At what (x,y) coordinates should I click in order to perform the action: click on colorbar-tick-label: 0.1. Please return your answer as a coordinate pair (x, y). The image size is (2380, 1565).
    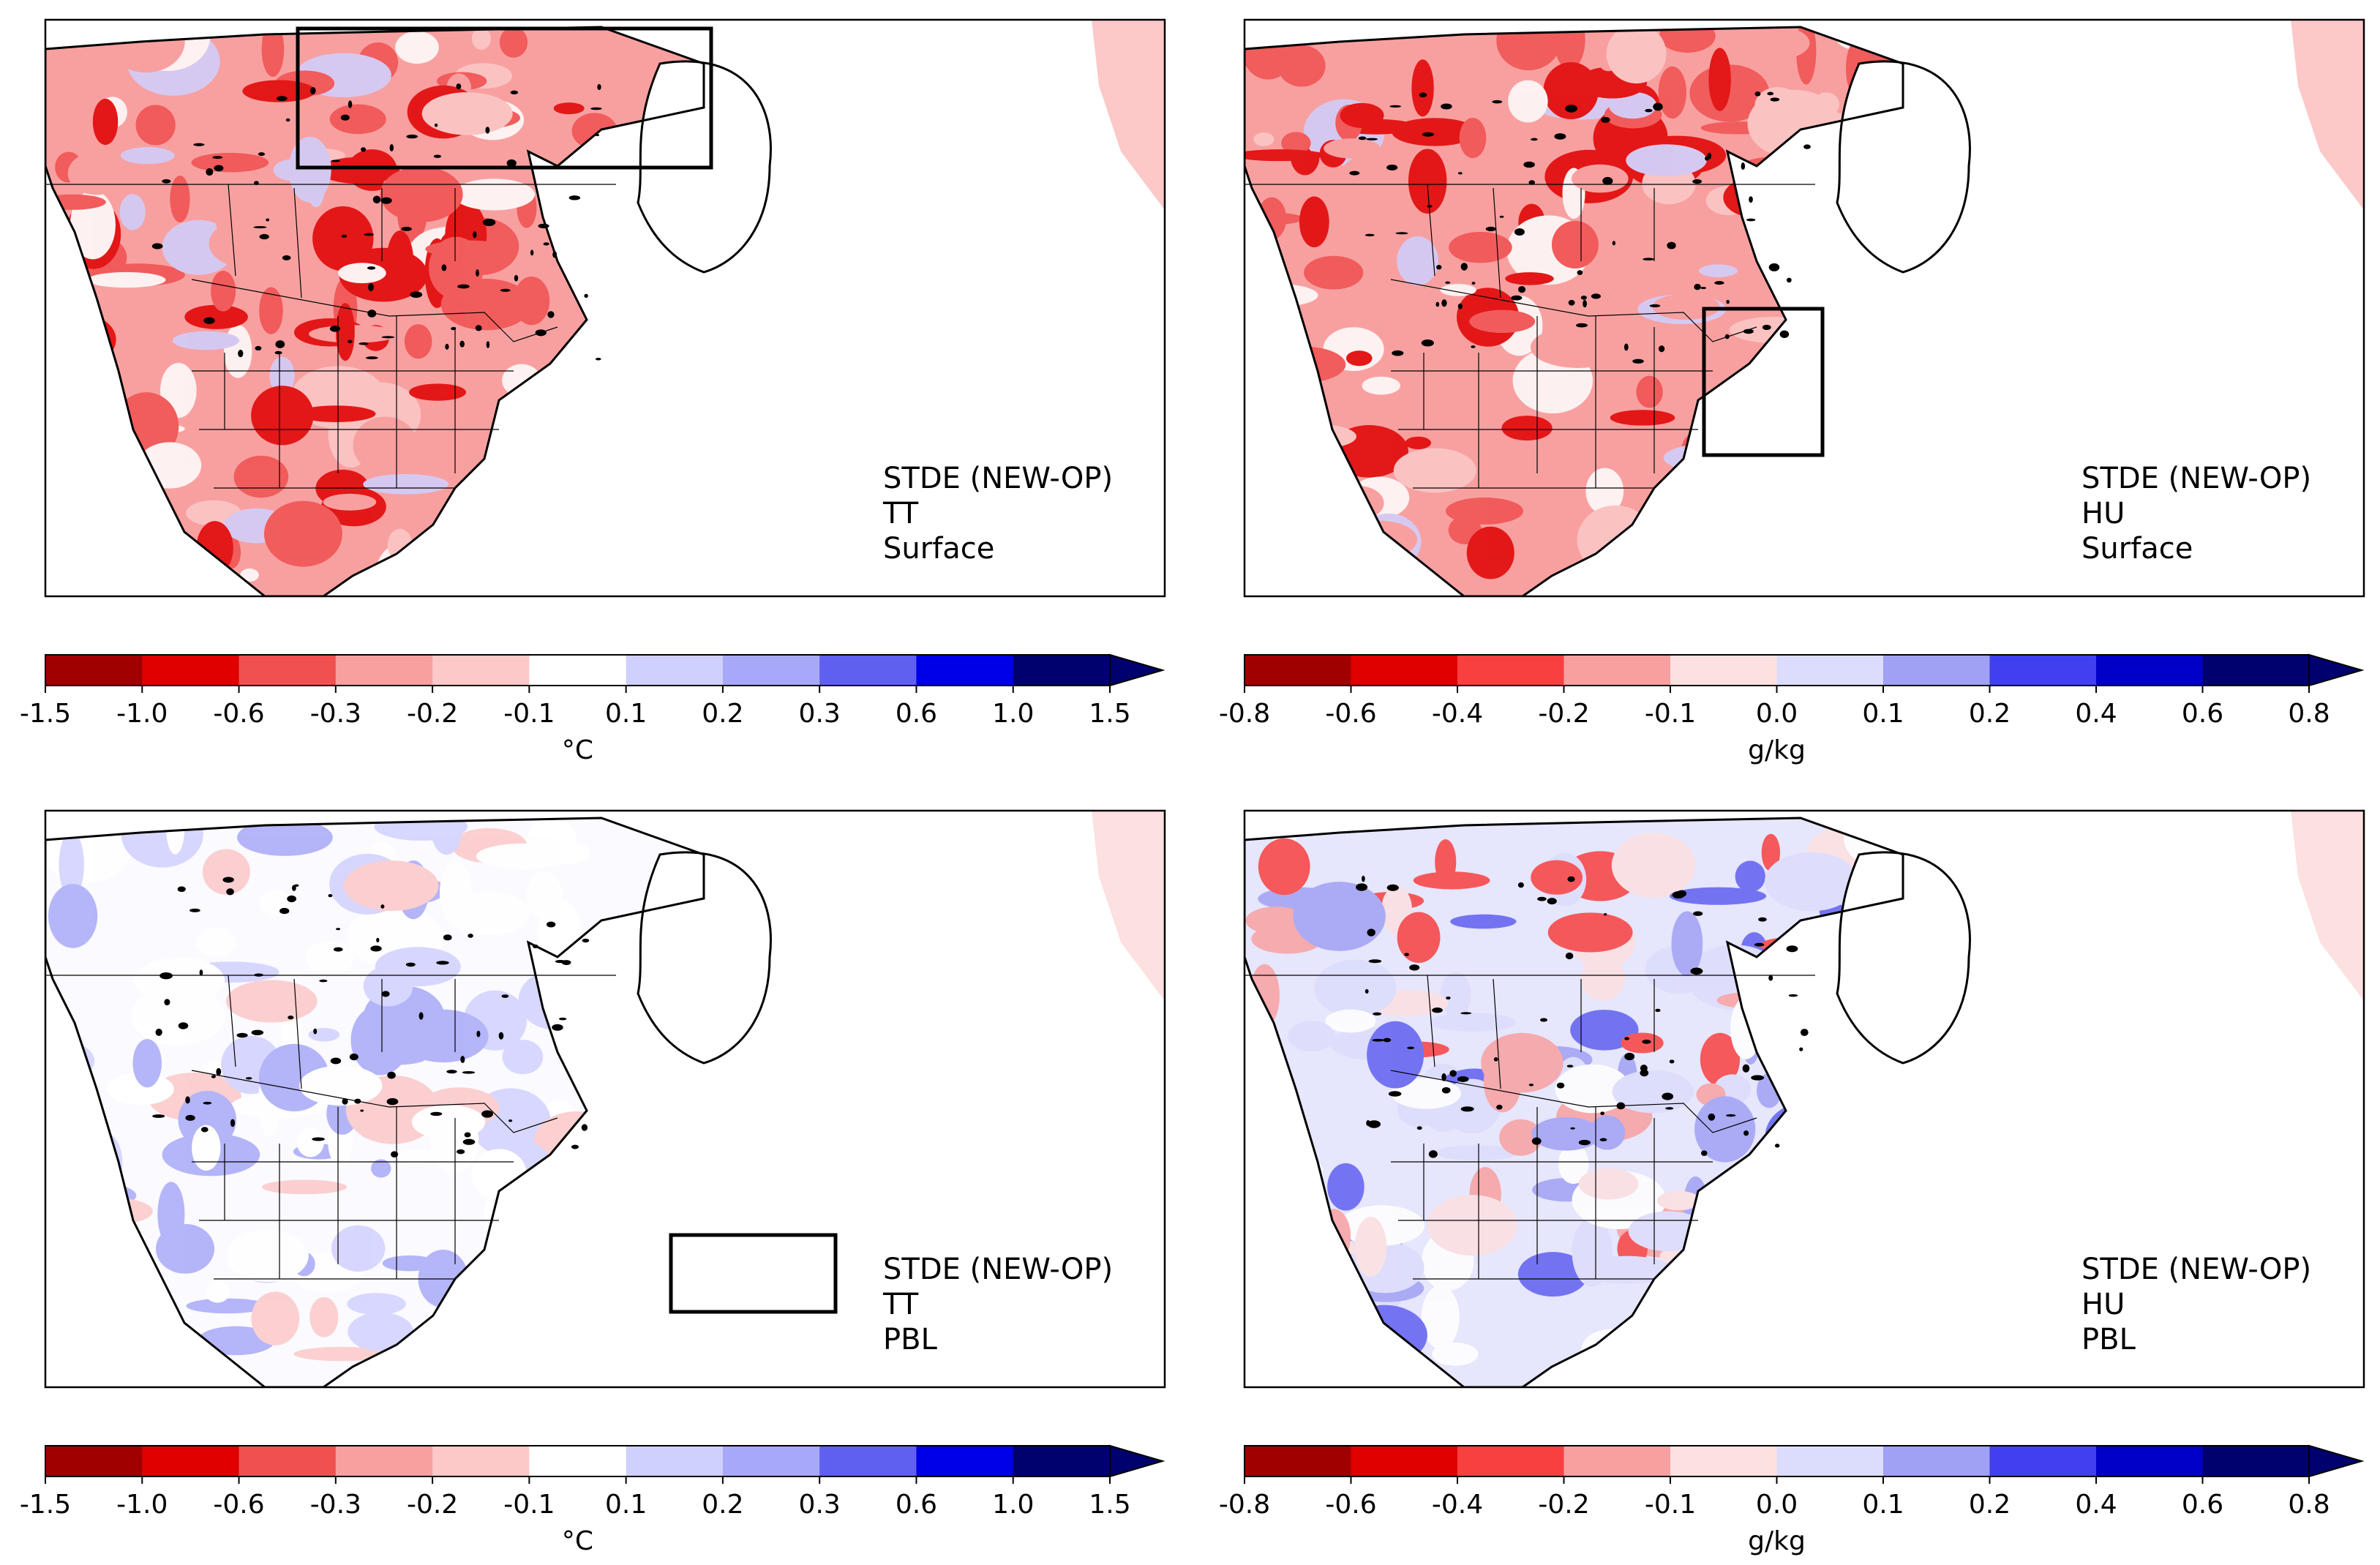
    Looking at the image, I should click on (626, 1505).